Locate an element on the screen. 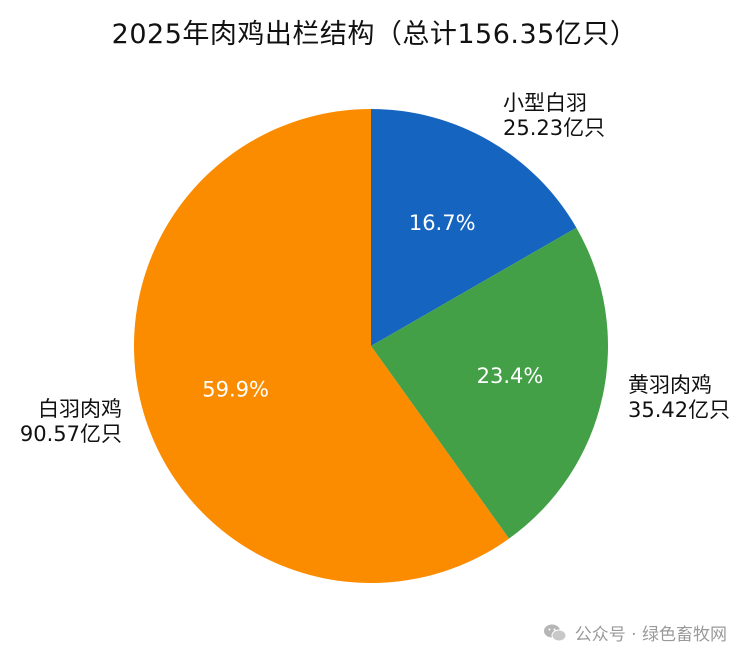 The height and width of the screenshot is (659, 749). slice-percent-label-1: 16.7% is located at coordinates (442, 223).